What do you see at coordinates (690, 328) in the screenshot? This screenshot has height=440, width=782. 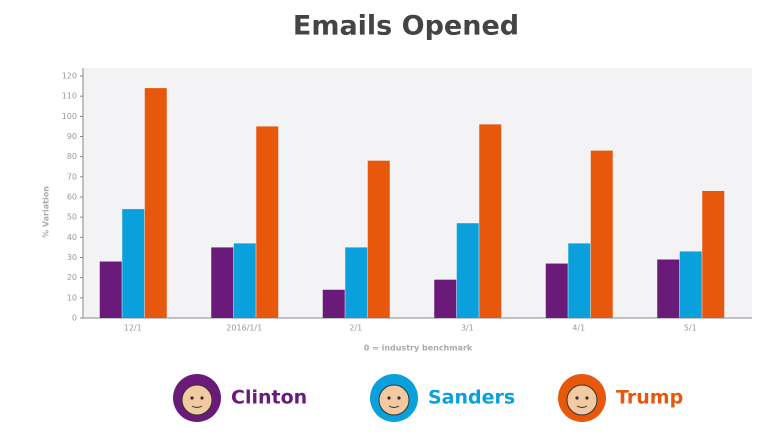 I see `x-tick-label: 5/1` at bounding box center [690, 328].